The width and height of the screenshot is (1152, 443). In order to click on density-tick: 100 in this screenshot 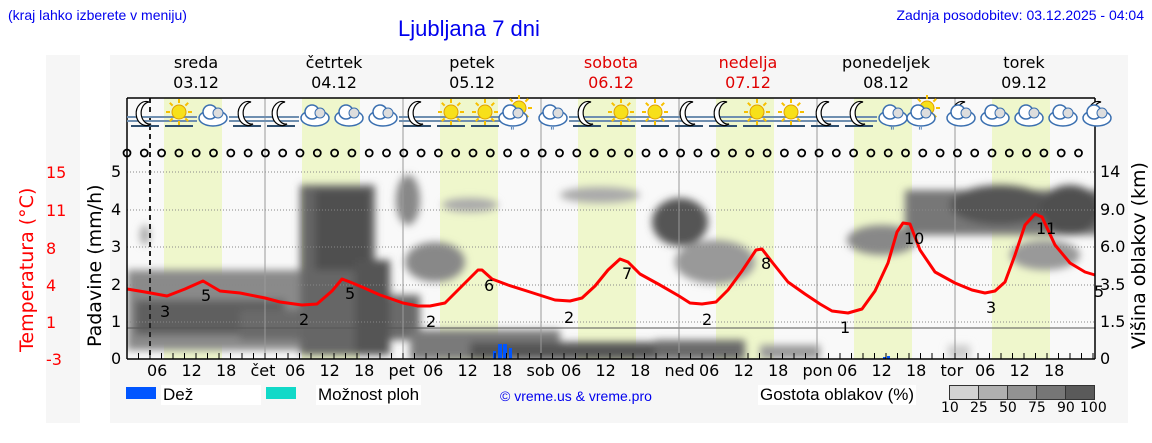, I will do `click(1093, 408)`.